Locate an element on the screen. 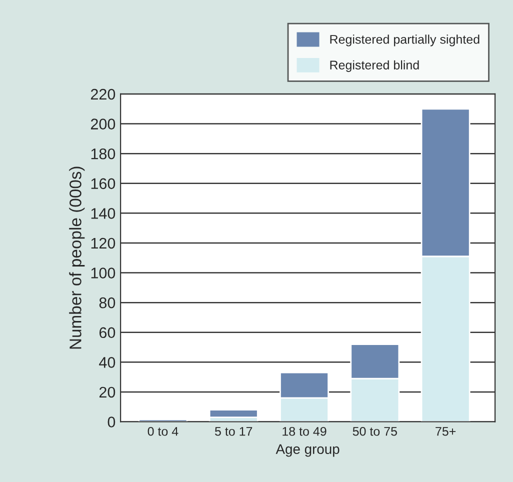 The width and height of the screenshot is (513, 482). y-tick-label: 140 is located at coordinates (103, 213).